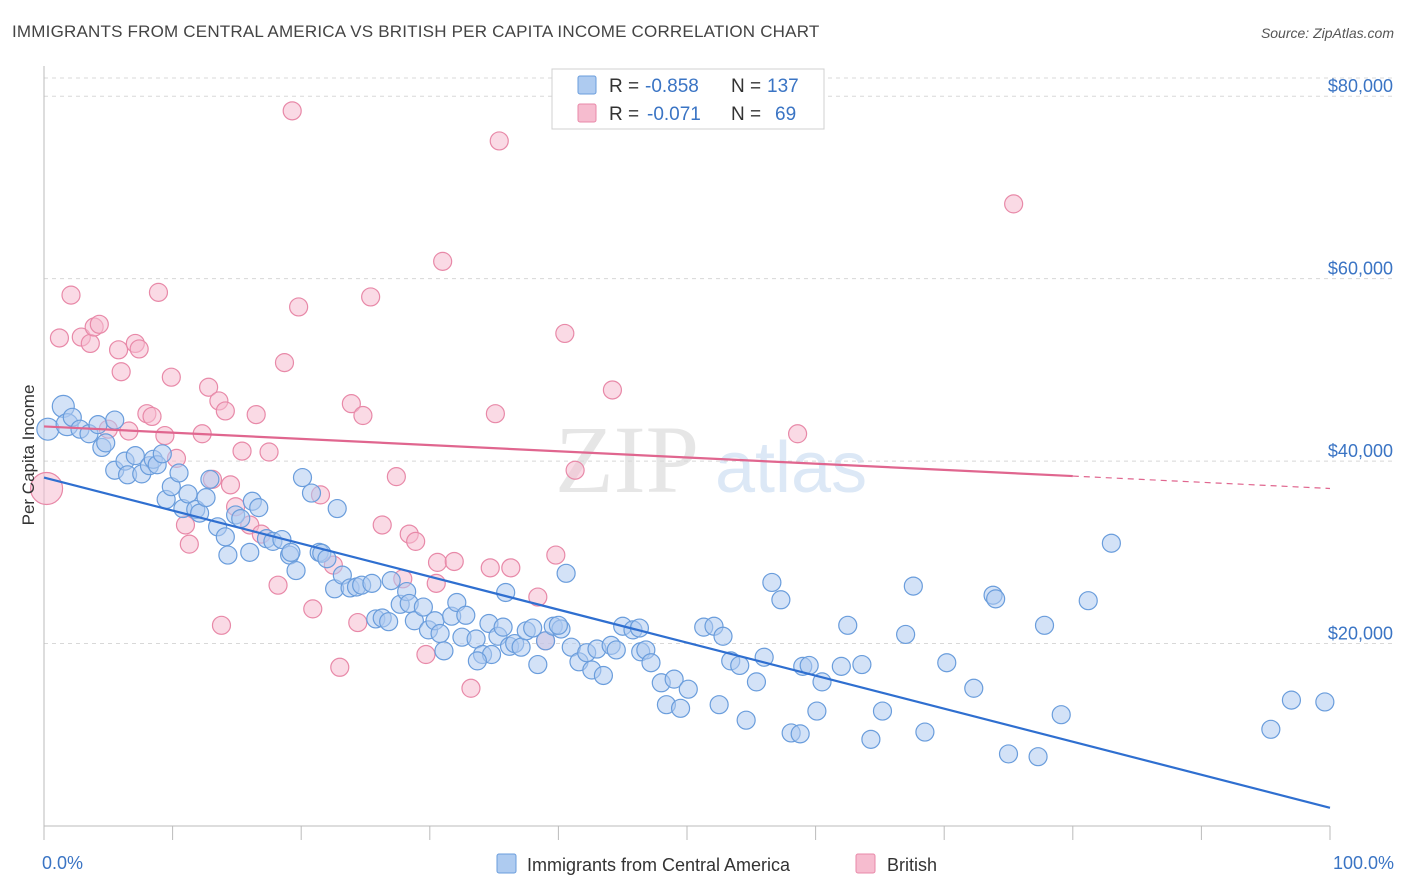  What do you see at coordinates (746, 114) in the screenshot?
I see `legend-n-label-pink: N =` at bounding box center [746, 114].